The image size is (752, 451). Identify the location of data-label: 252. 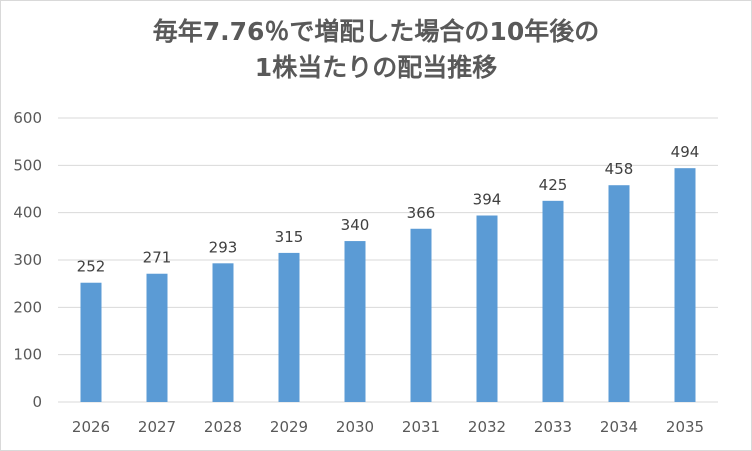
(91, 267).